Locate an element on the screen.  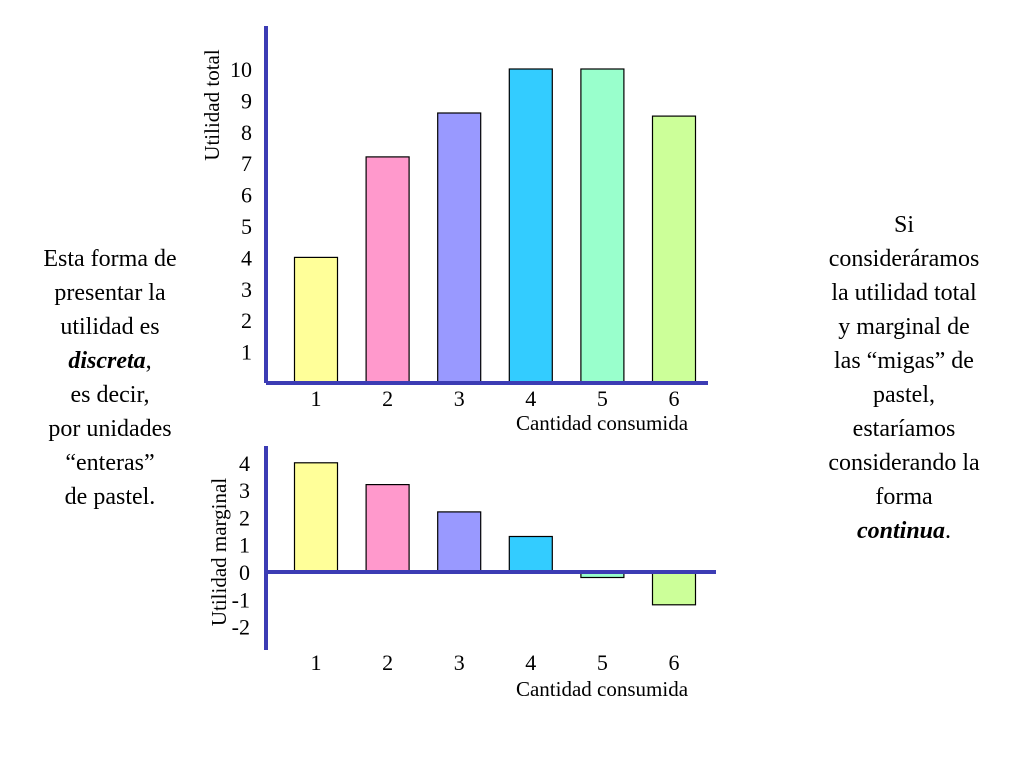
total-utility-y-axis-title: Utilidad total is located at coordinates (212, 105).